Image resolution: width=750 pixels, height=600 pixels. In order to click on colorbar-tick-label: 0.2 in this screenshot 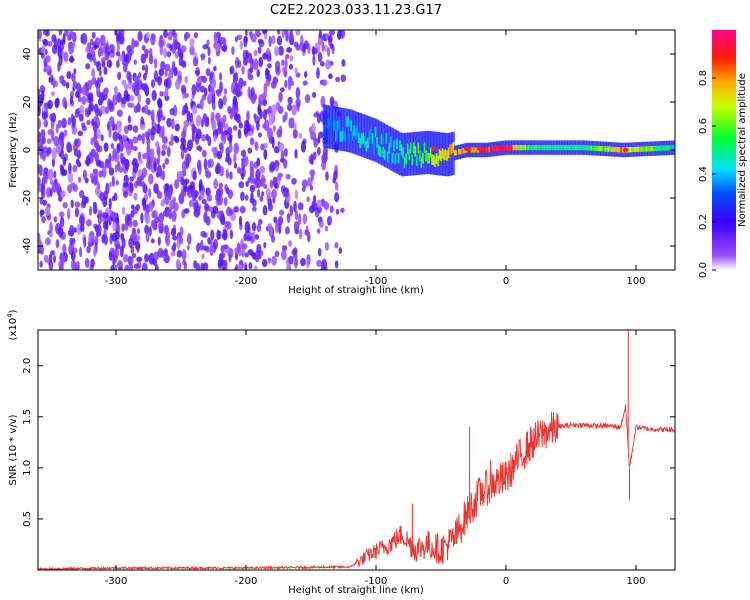, I will do `click(703, 222)`.